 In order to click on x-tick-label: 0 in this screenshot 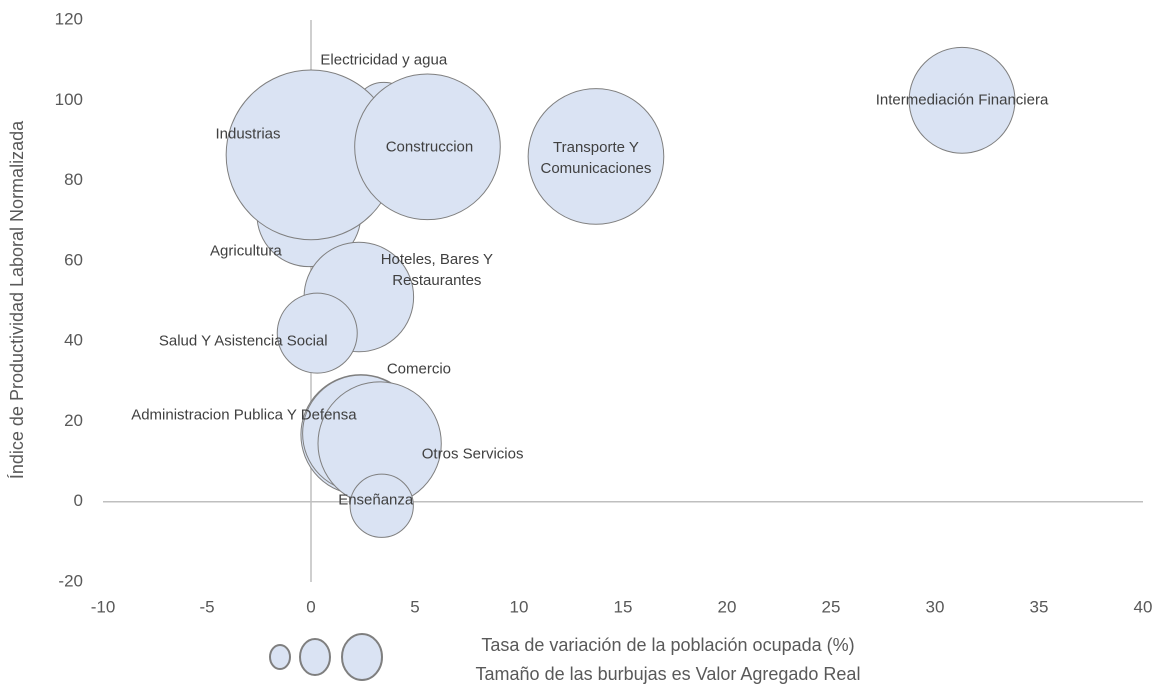, I will do `click(310, 606)`.